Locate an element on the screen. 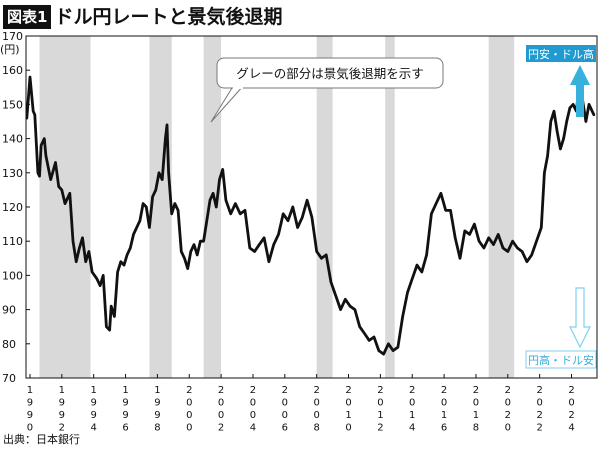 The image size is (600, 451). callout-box is located at coordinates (330, 73).